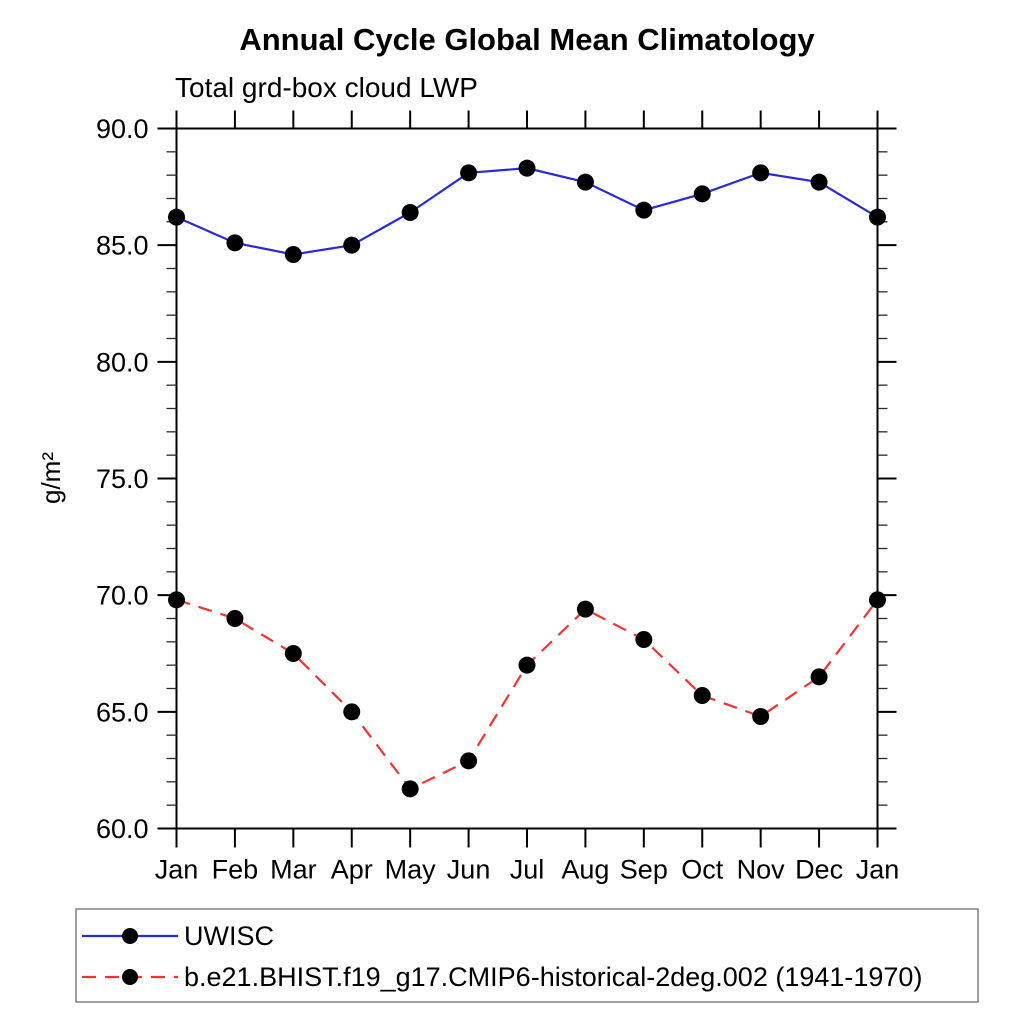 The image size is (1024, 1029). What do you see at coordinates (411, 870) in the screenshot?
I see `x-tick-label: May` at bounding box center [411, 870].